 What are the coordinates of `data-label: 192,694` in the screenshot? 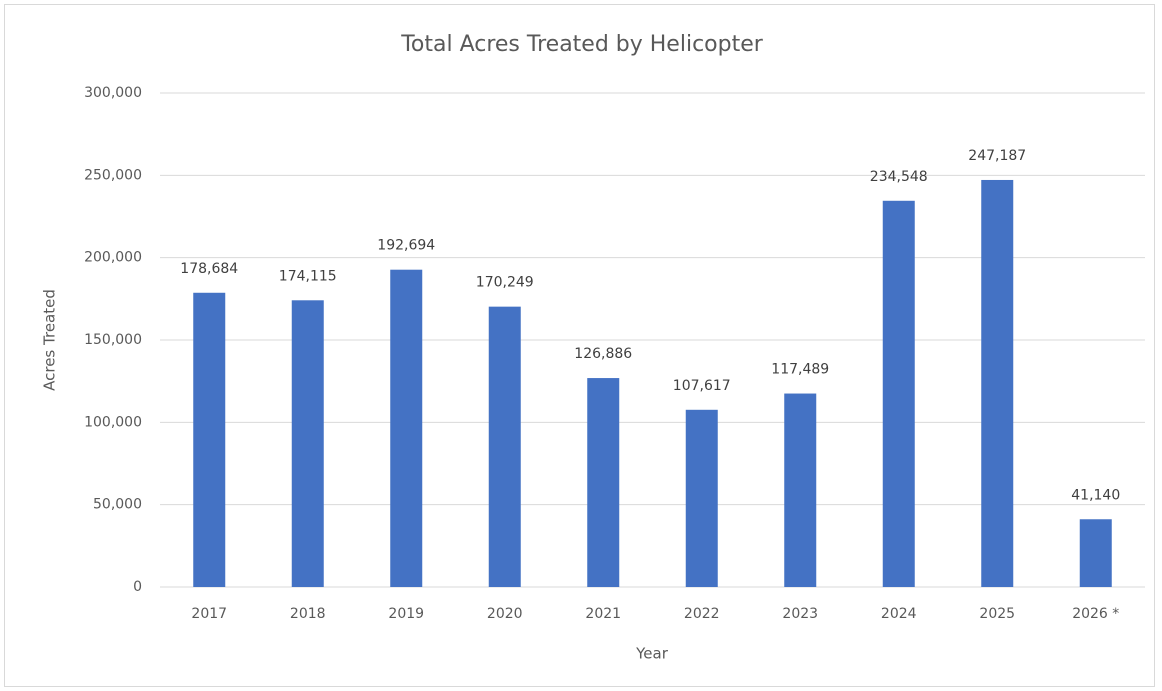 It's located at (406, 246).